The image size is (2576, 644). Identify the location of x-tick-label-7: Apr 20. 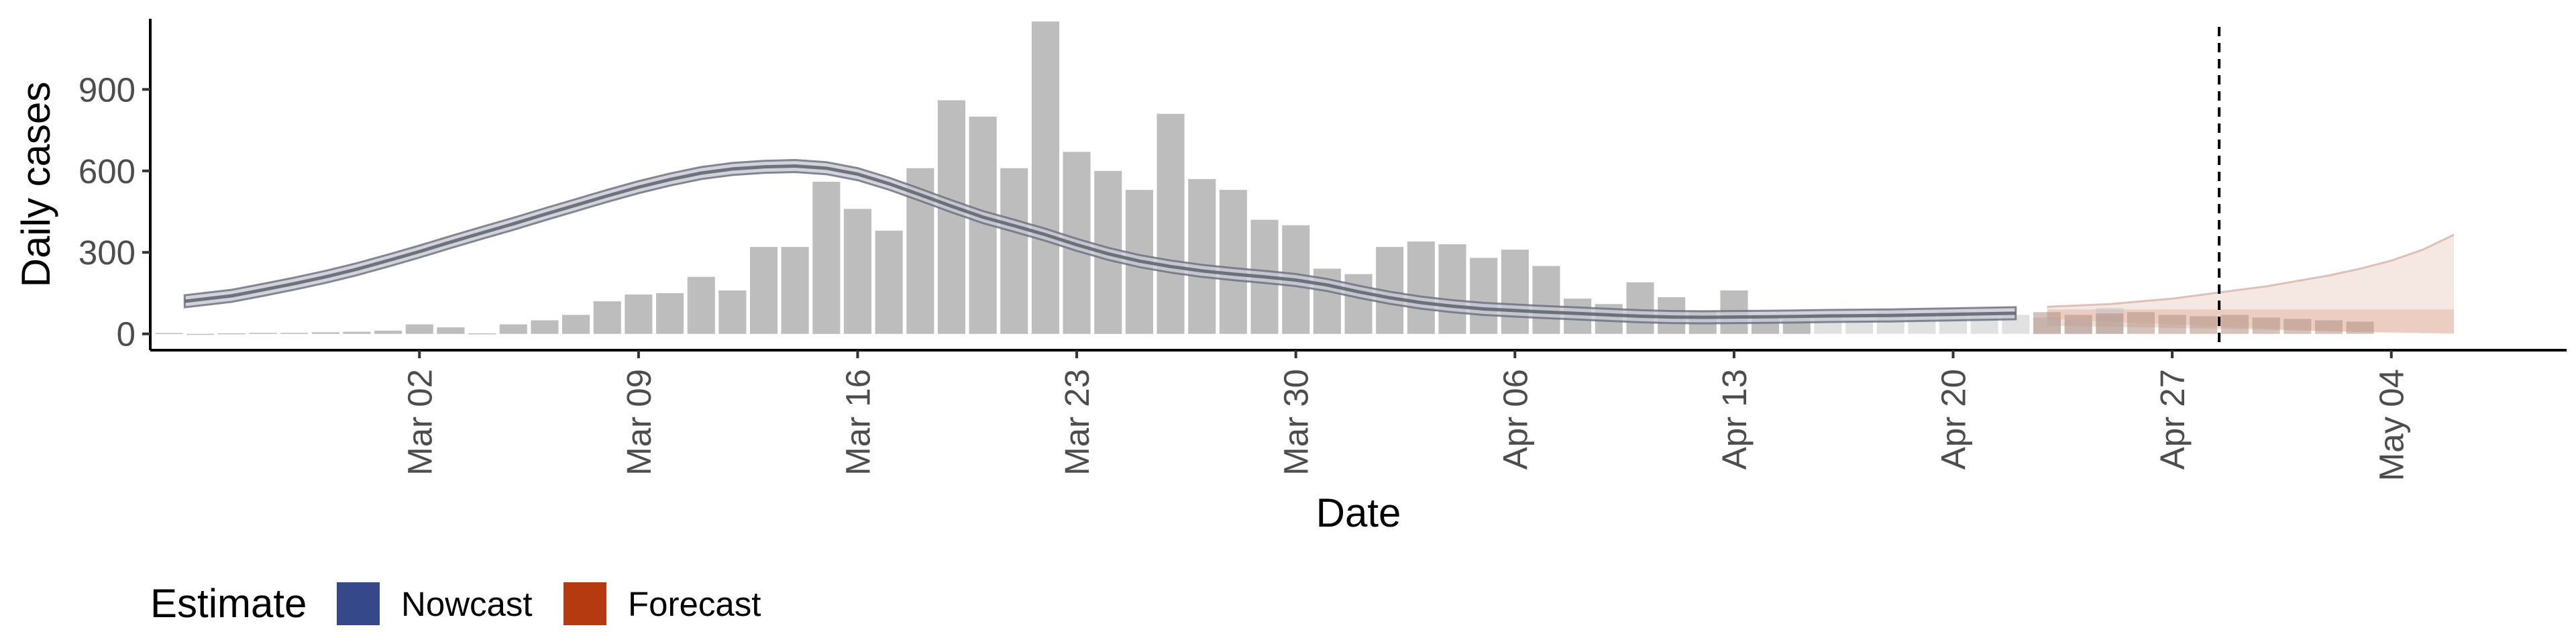
(1954, 419).